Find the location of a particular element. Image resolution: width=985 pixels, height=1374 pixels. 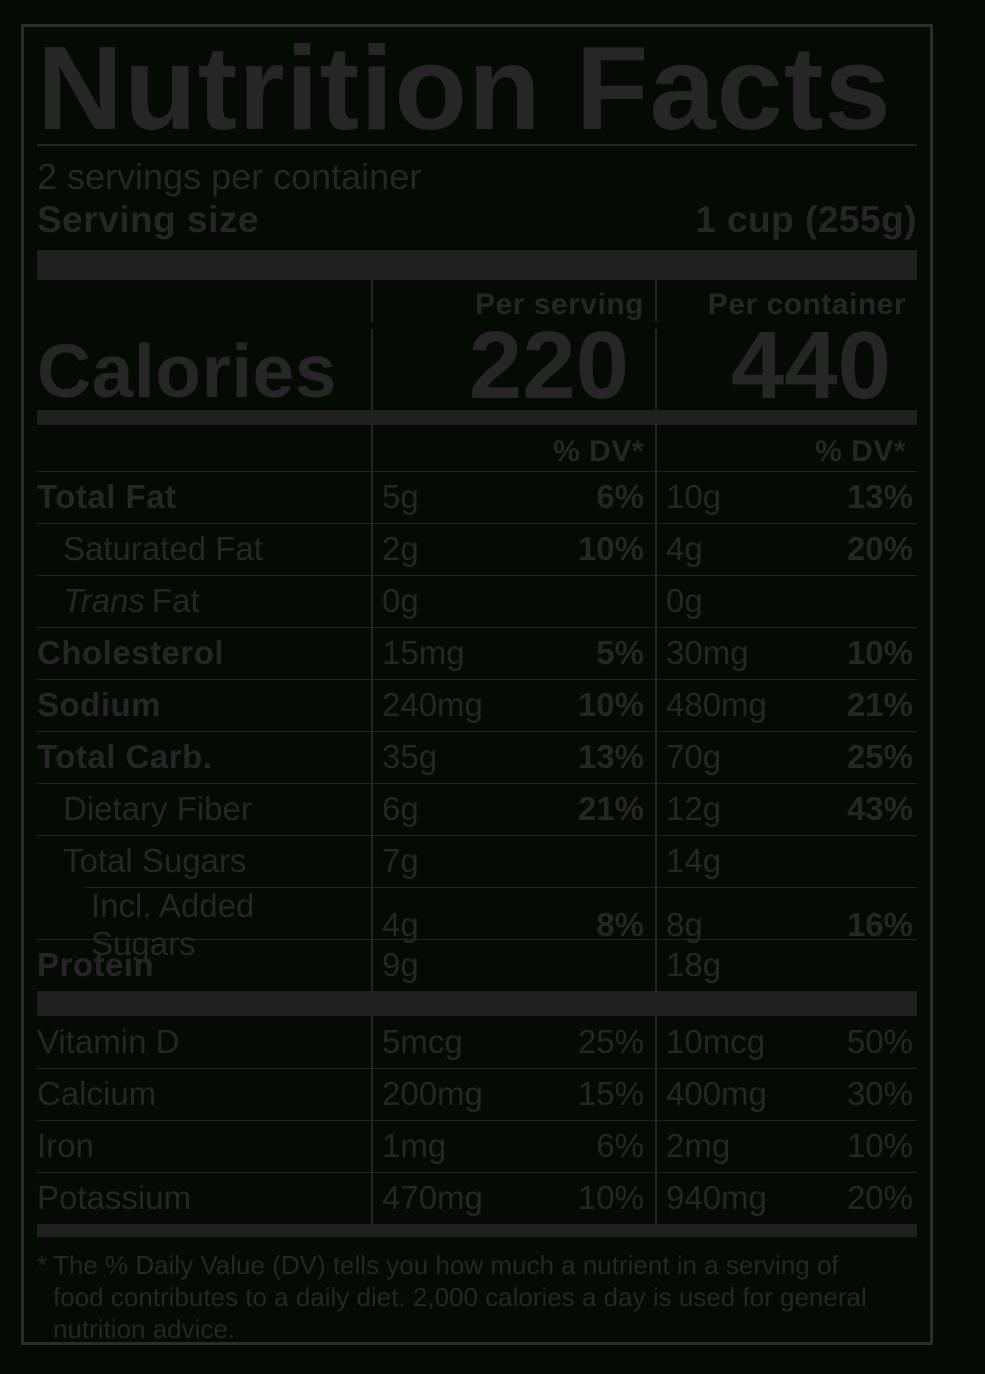

nutrient-name: Cholesterol is located at coordinates (131, 652).